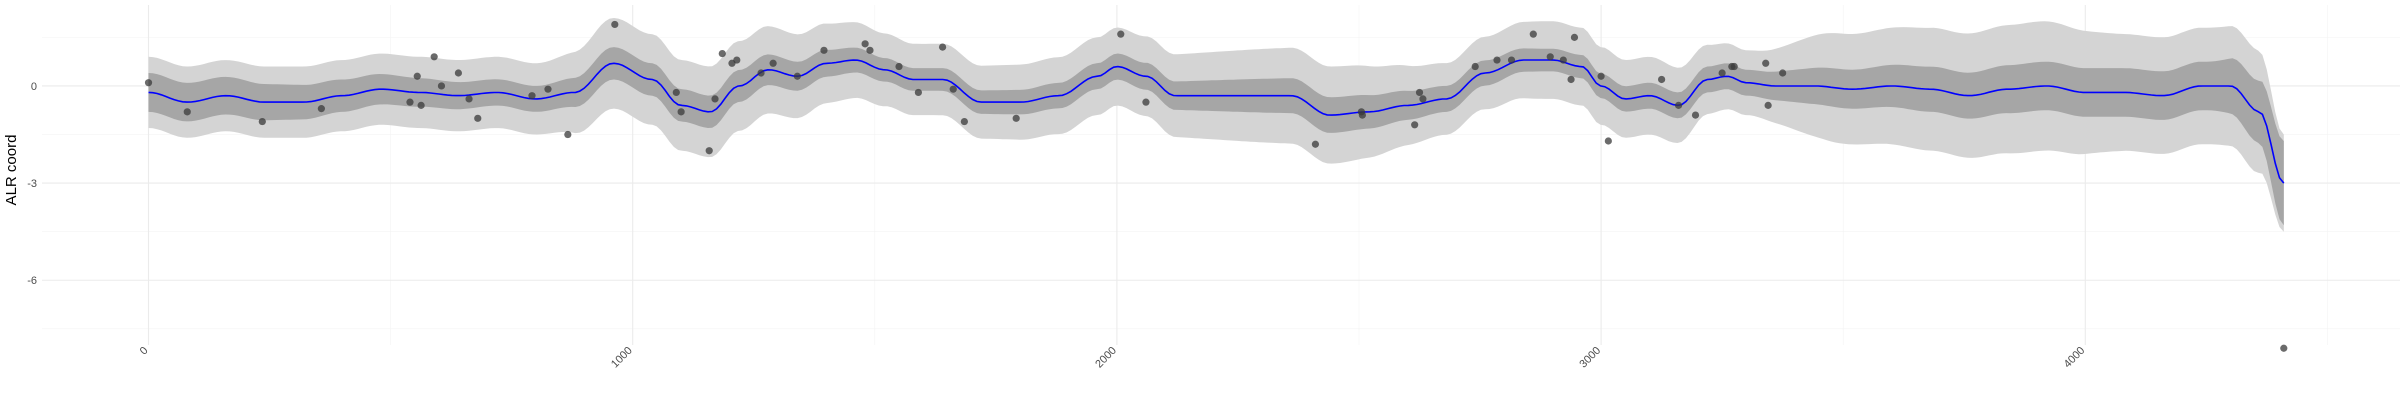 Image resolution: width=2400 pixels, height=400 pixels. I want to click on x-tick-label: 1000, so click(622, 358).